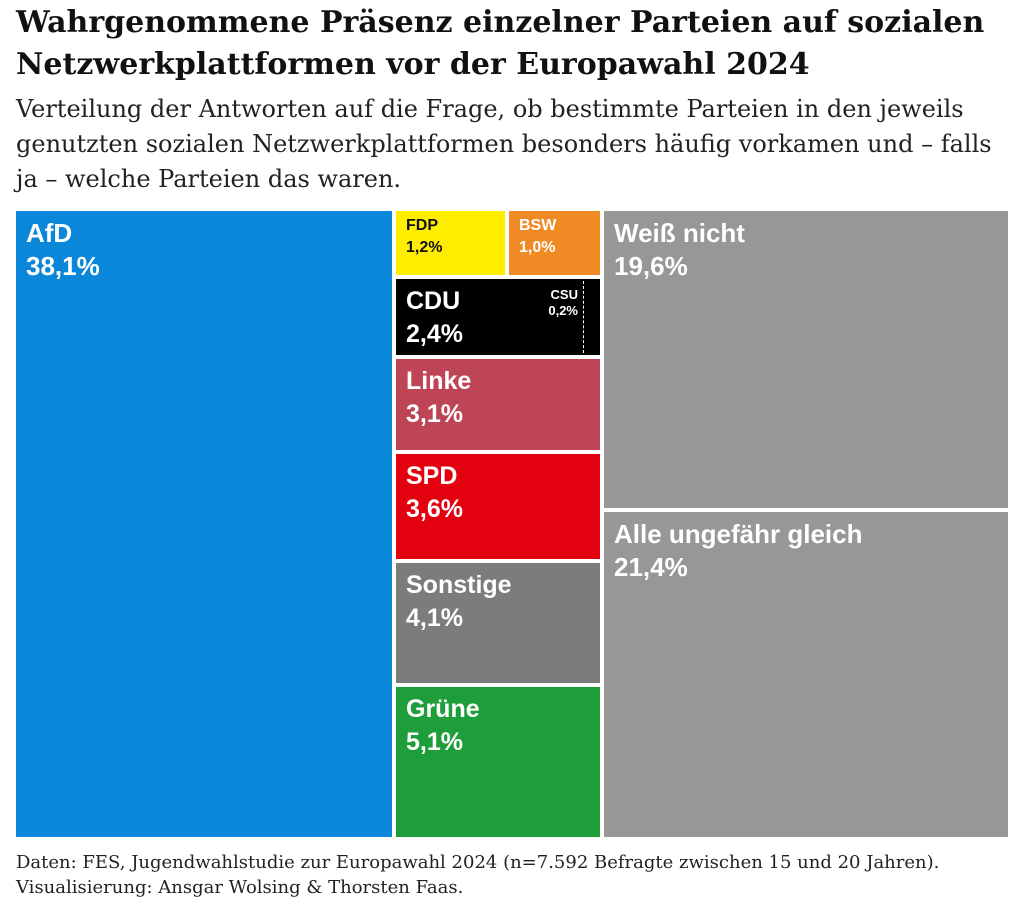 The height and width of the screenshot is (910, 1024). Describe the element at coordinates (450, 243) in the screenshot. I see `tile-fdp: FDP 1,2%` at that location.